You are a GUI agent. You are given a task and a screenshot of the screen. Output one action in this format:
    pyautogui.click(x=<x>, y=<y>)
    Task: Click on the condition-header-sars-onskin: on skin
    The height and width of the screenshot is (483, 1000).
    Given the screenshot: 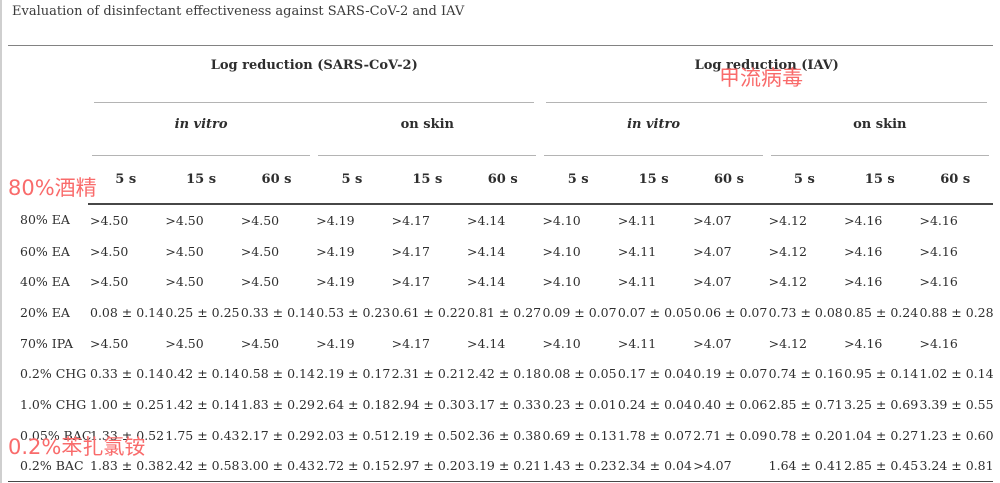 What is the action you would take?
    pyautogui.click(x=427, y=129)
    